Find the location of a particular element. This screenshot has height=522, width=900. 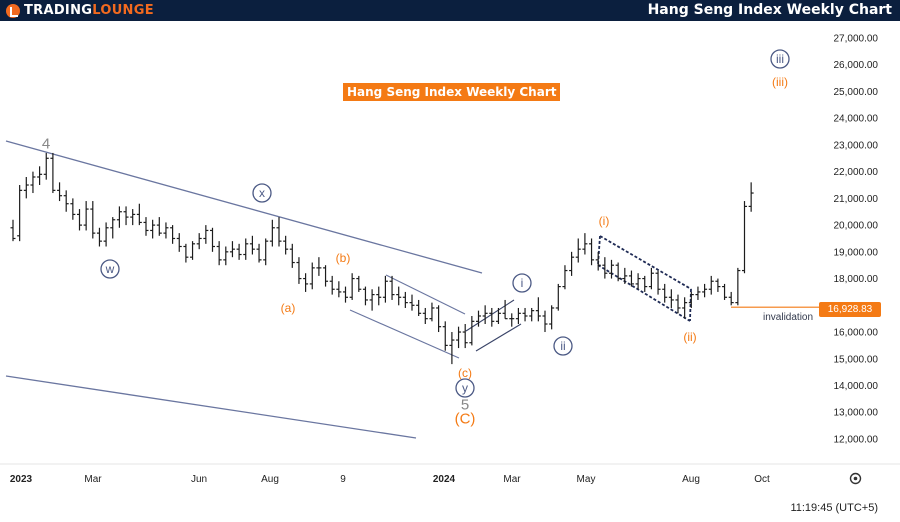

brand-logo: TRADINGLOUNGE is located at coordinates (80, 10).